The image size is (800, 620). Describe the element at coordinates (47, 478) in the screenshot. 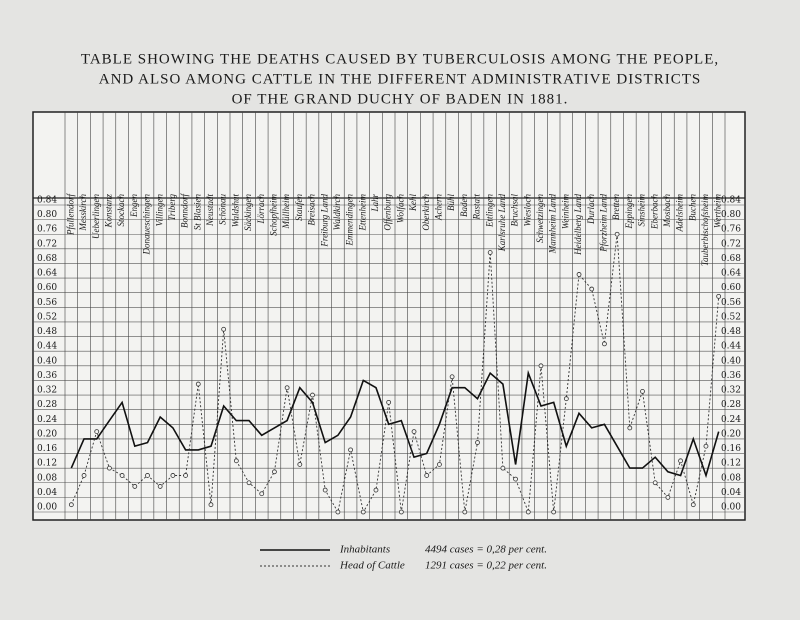

I see `y-tick-label: 0.08` at that location.